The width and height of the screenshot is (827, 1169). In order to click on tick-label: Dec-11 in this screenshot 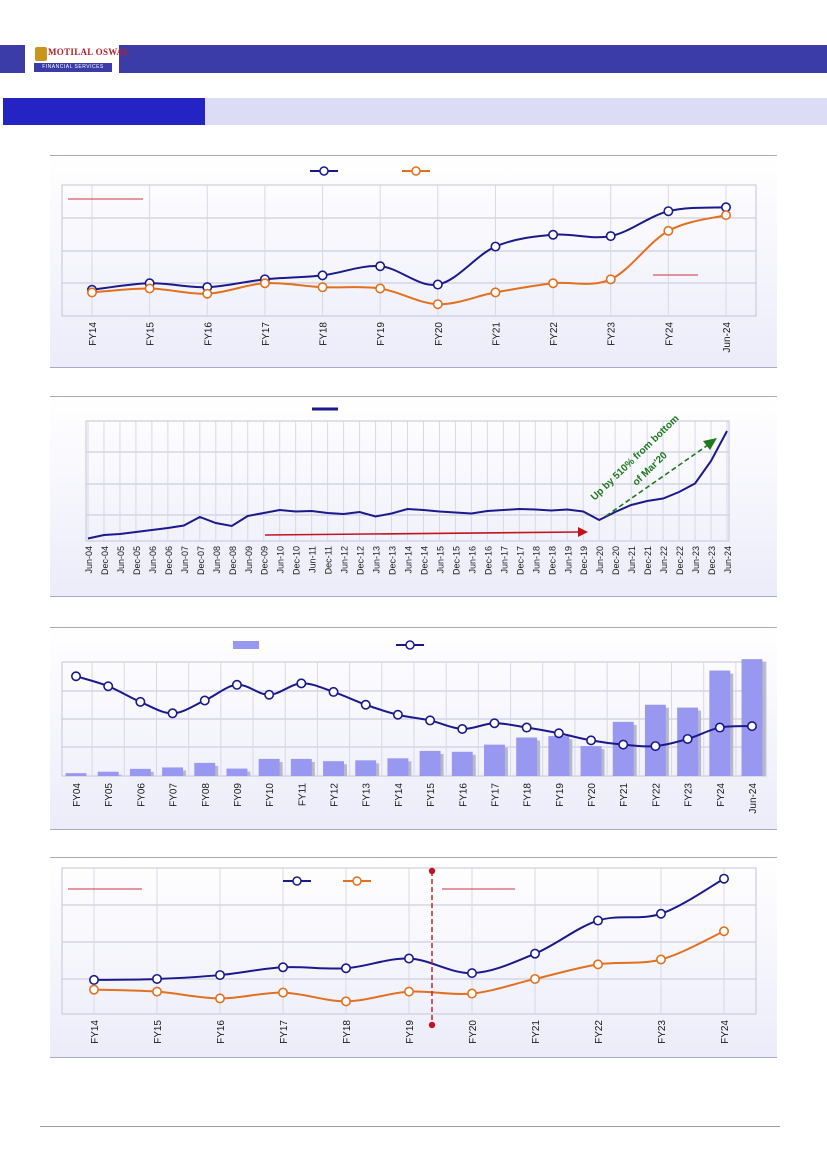, I will do `click(329, 560)`.